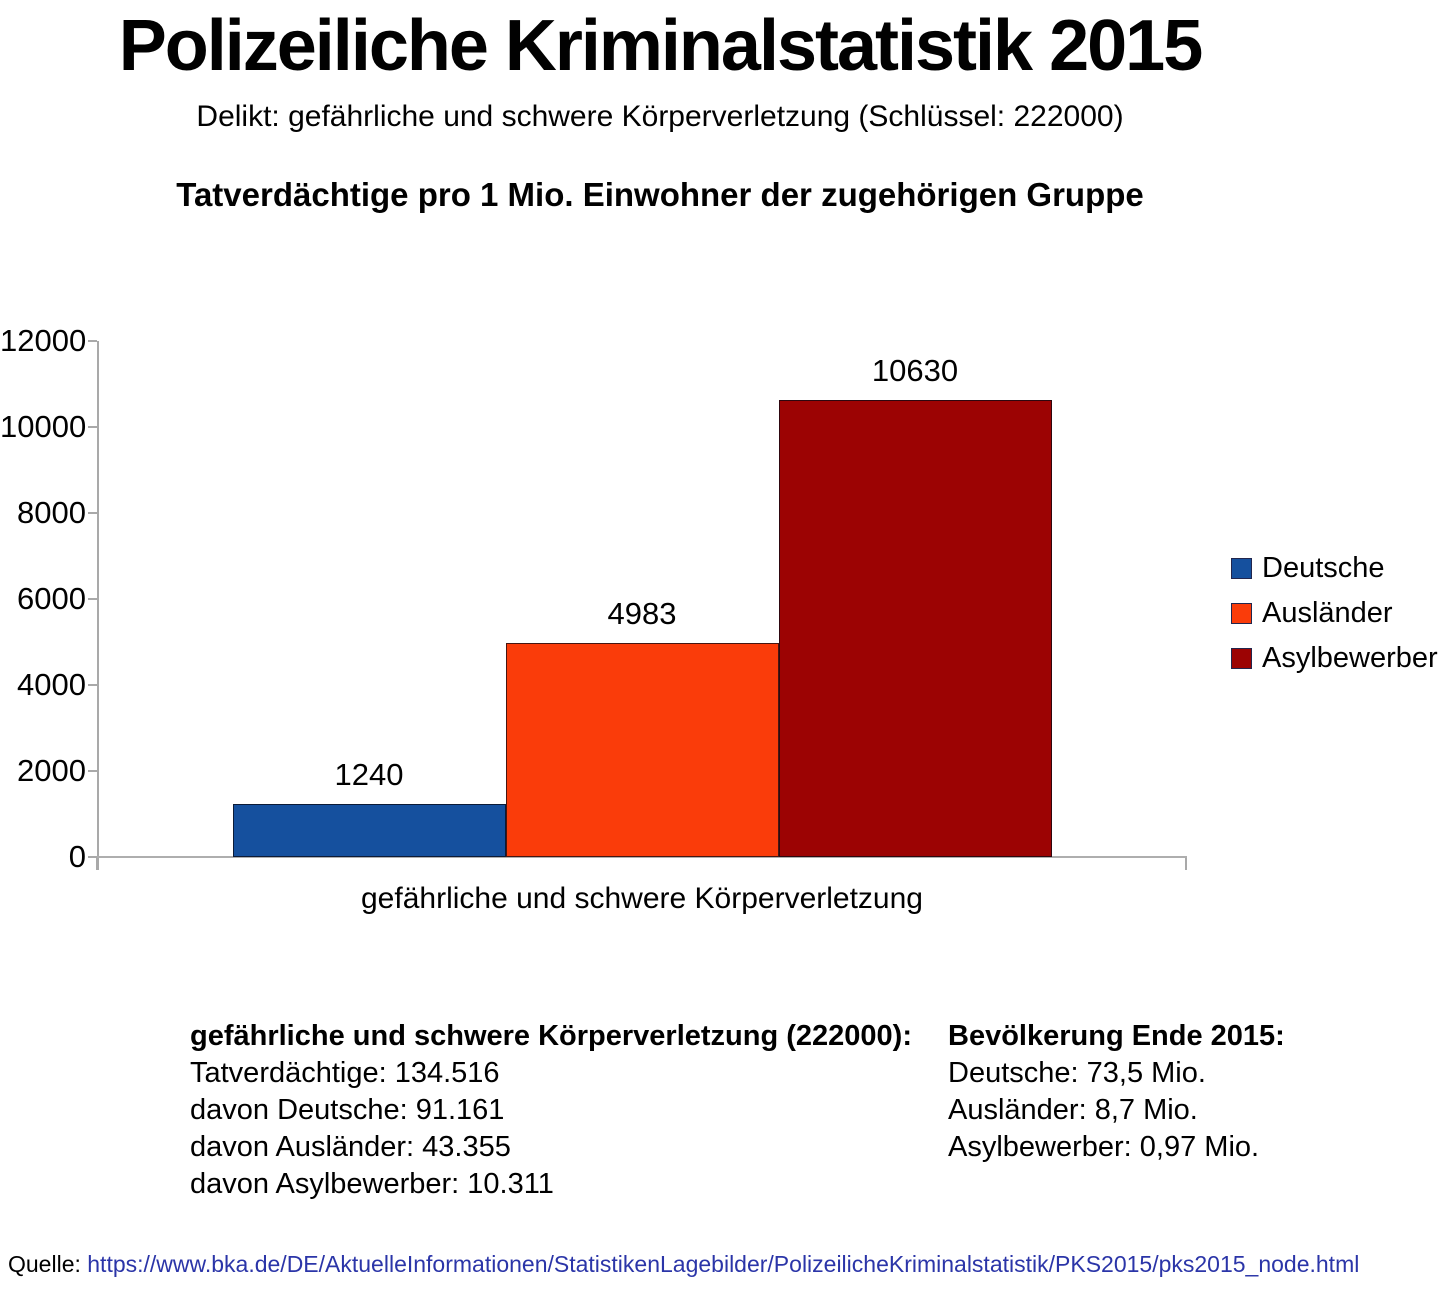 Image resolution: width=1444 pixels, height=1290 pixels. What do you see at coordinates (642, 857) in the screenshot?
I see `x-axis-line` at bounding box center [642, 857].